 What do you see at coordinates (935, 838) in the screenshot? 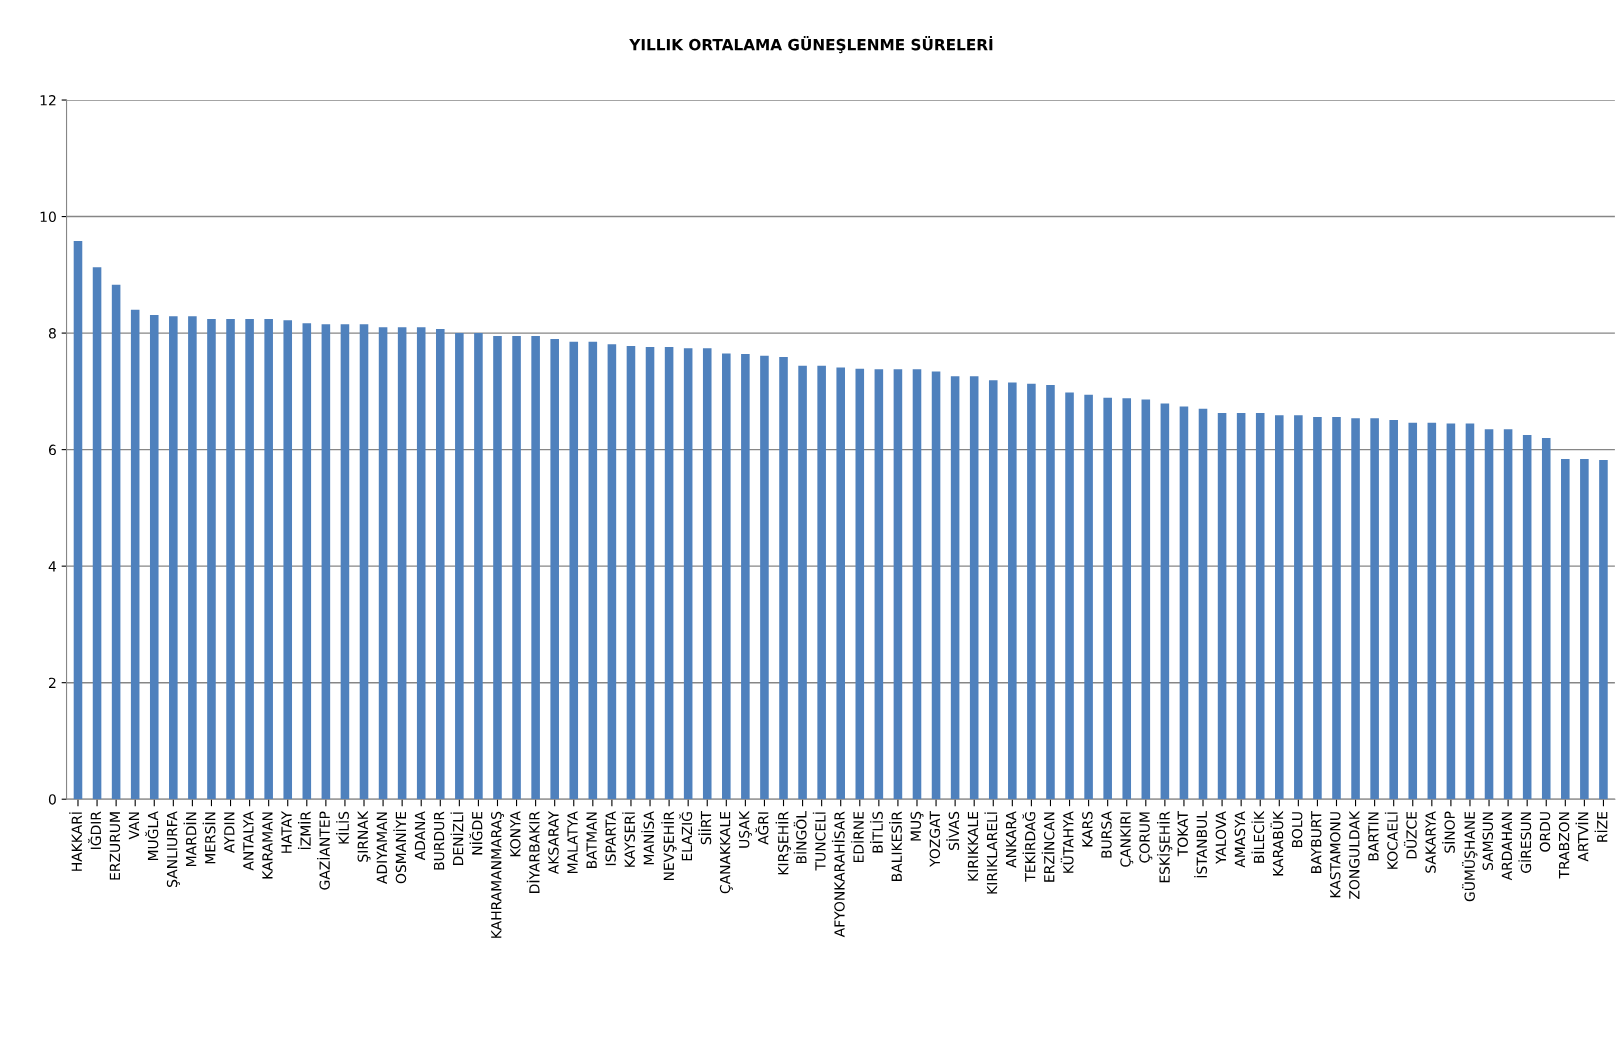
I see `x-tick-label: YOZGAT` at bounding box center [935, 838].